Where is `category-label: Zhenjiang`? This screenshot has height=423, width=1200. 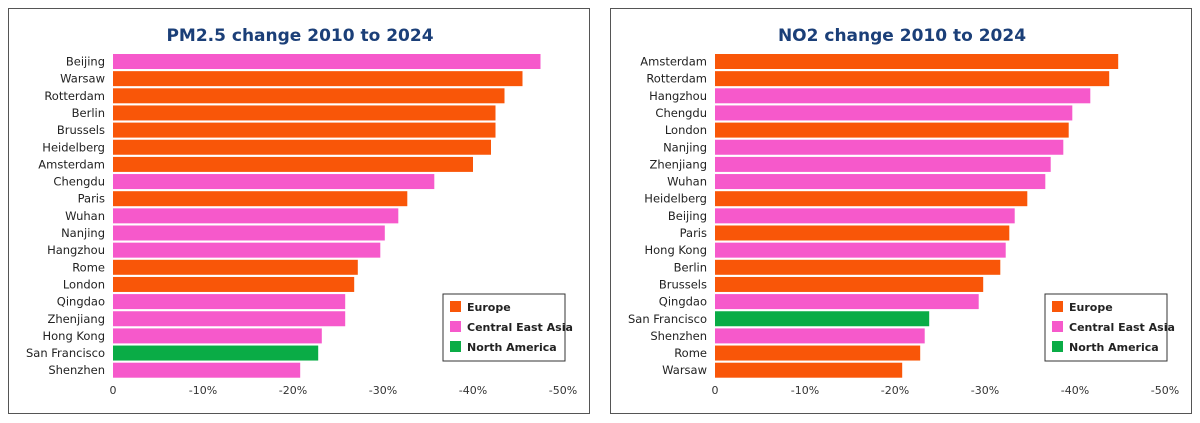
category-label: Zhenjiang is located at coordinates (678, 164).